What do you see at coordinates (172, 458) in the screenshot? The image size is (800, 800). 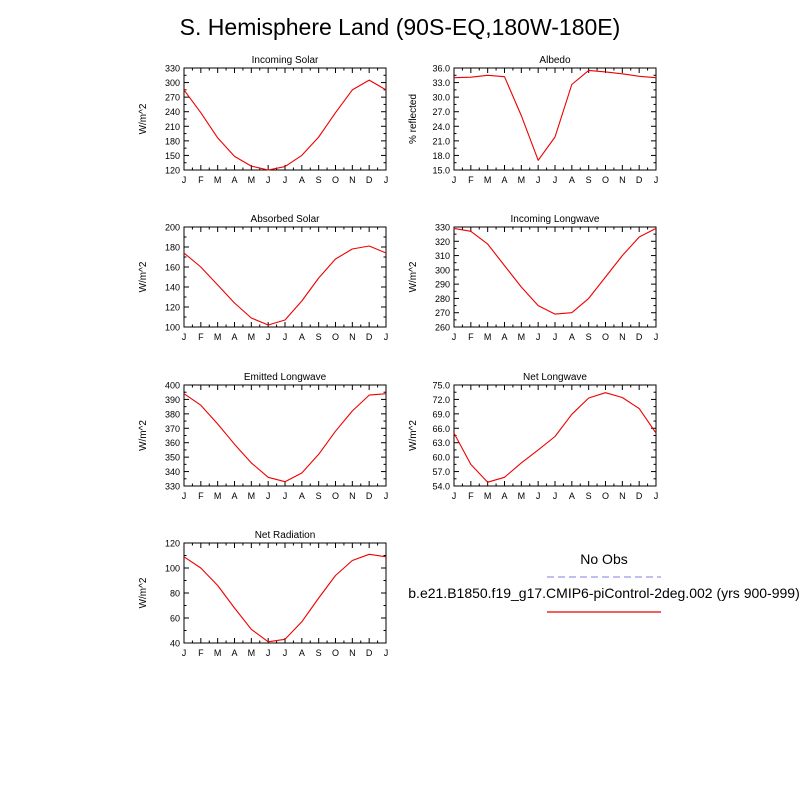 I see `y-tick-label: 350` at bounding box center [172, 458].